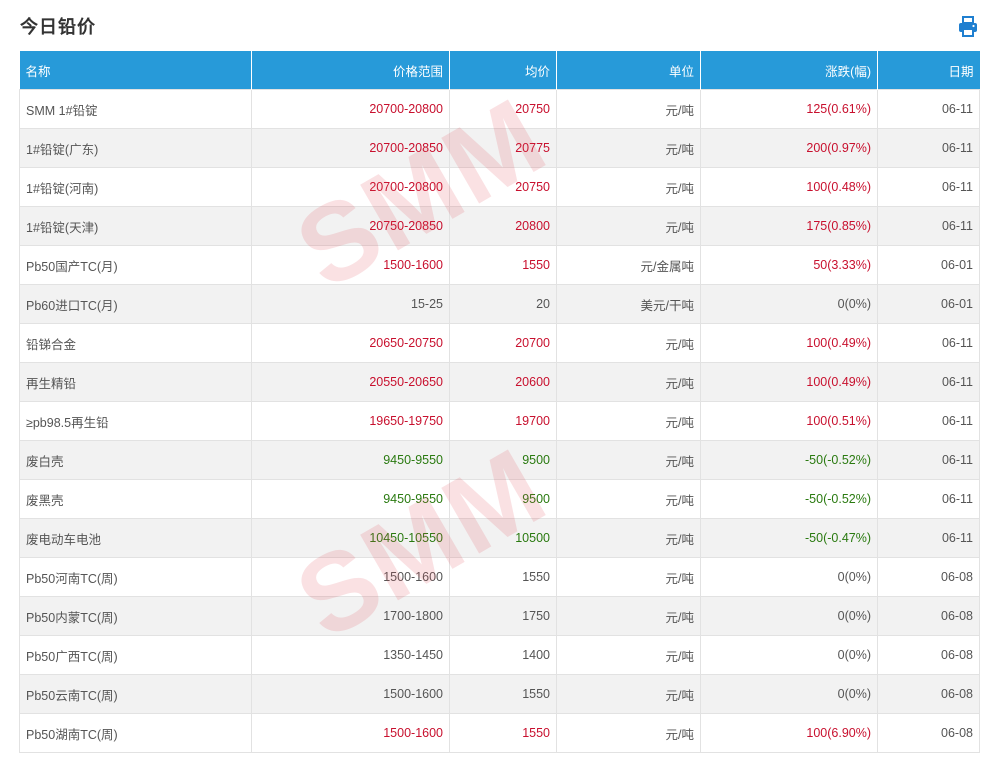  Describe the element at coordinates (499, 343) in the screenshot. I see `table-row: 铅锑合金 20650-20750 20700 元/吨 100(0.49%) 06-11` at that location.